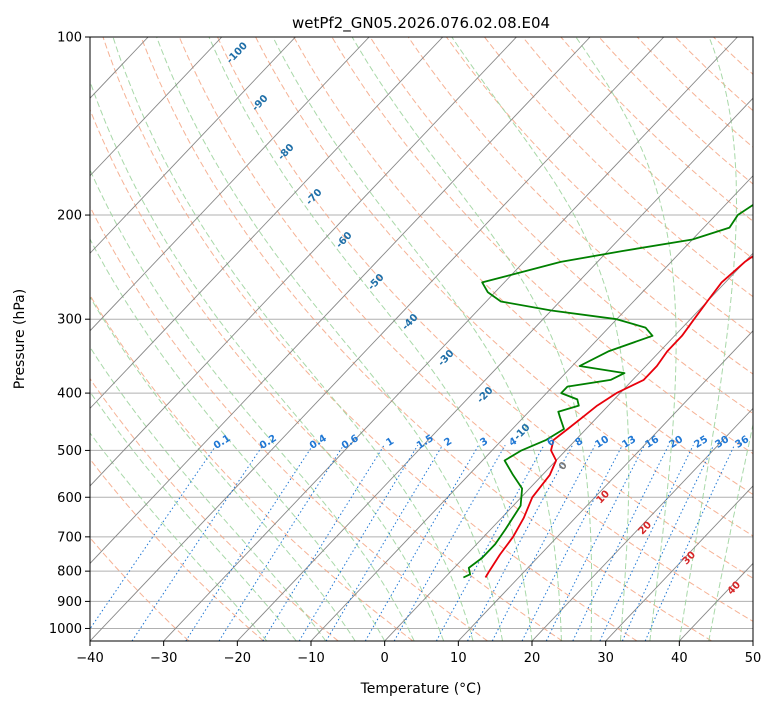 The height and width of the screenshot is (708, 775). Describe the element at coordinates (65, 629) in the screenshot. I see `y-tick-label: 1000` at that location.